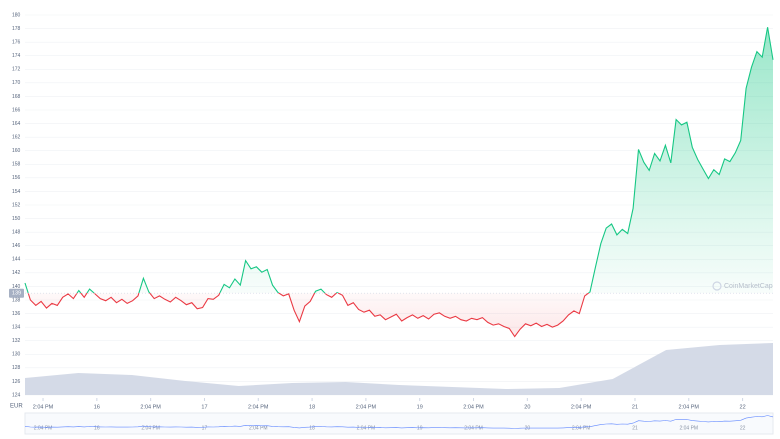 The image size is (780, 439). Describe the element at coordinates (16, 15) in the screenshot. I see `y-tick-label: 180` at that location.